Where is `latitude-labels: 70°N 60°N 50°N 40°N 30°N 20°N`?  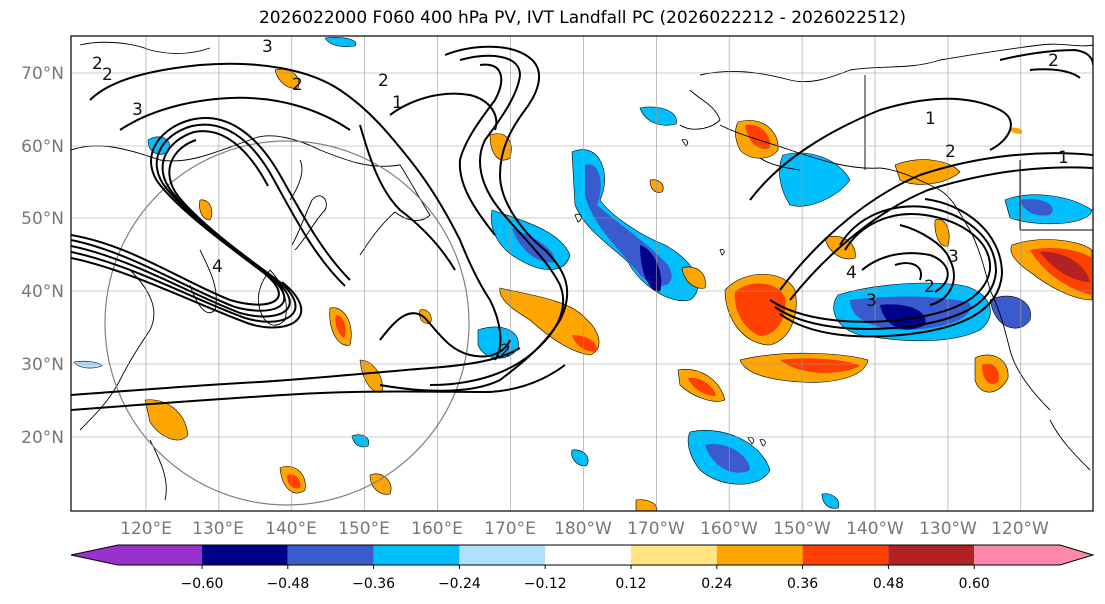 latitude-labels: 70°N 60°N 50°N 40°N 30°N 20°N is located at coordinates (42, 256).